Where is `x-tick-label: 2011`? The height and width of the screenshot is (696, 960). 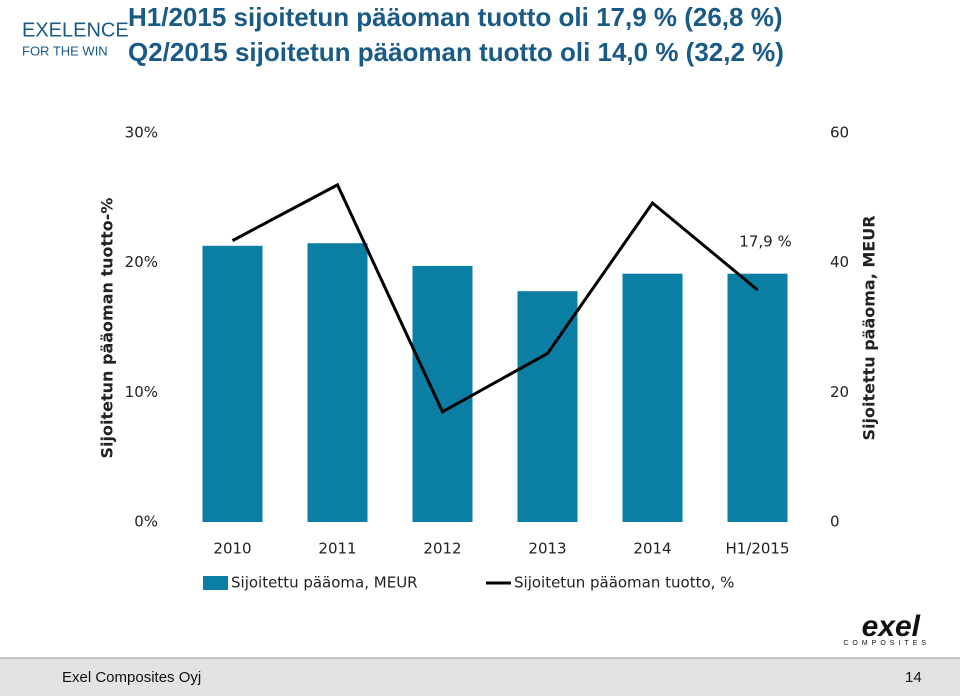
x-tick-label: 2011 is located at coordinates (337, 549).